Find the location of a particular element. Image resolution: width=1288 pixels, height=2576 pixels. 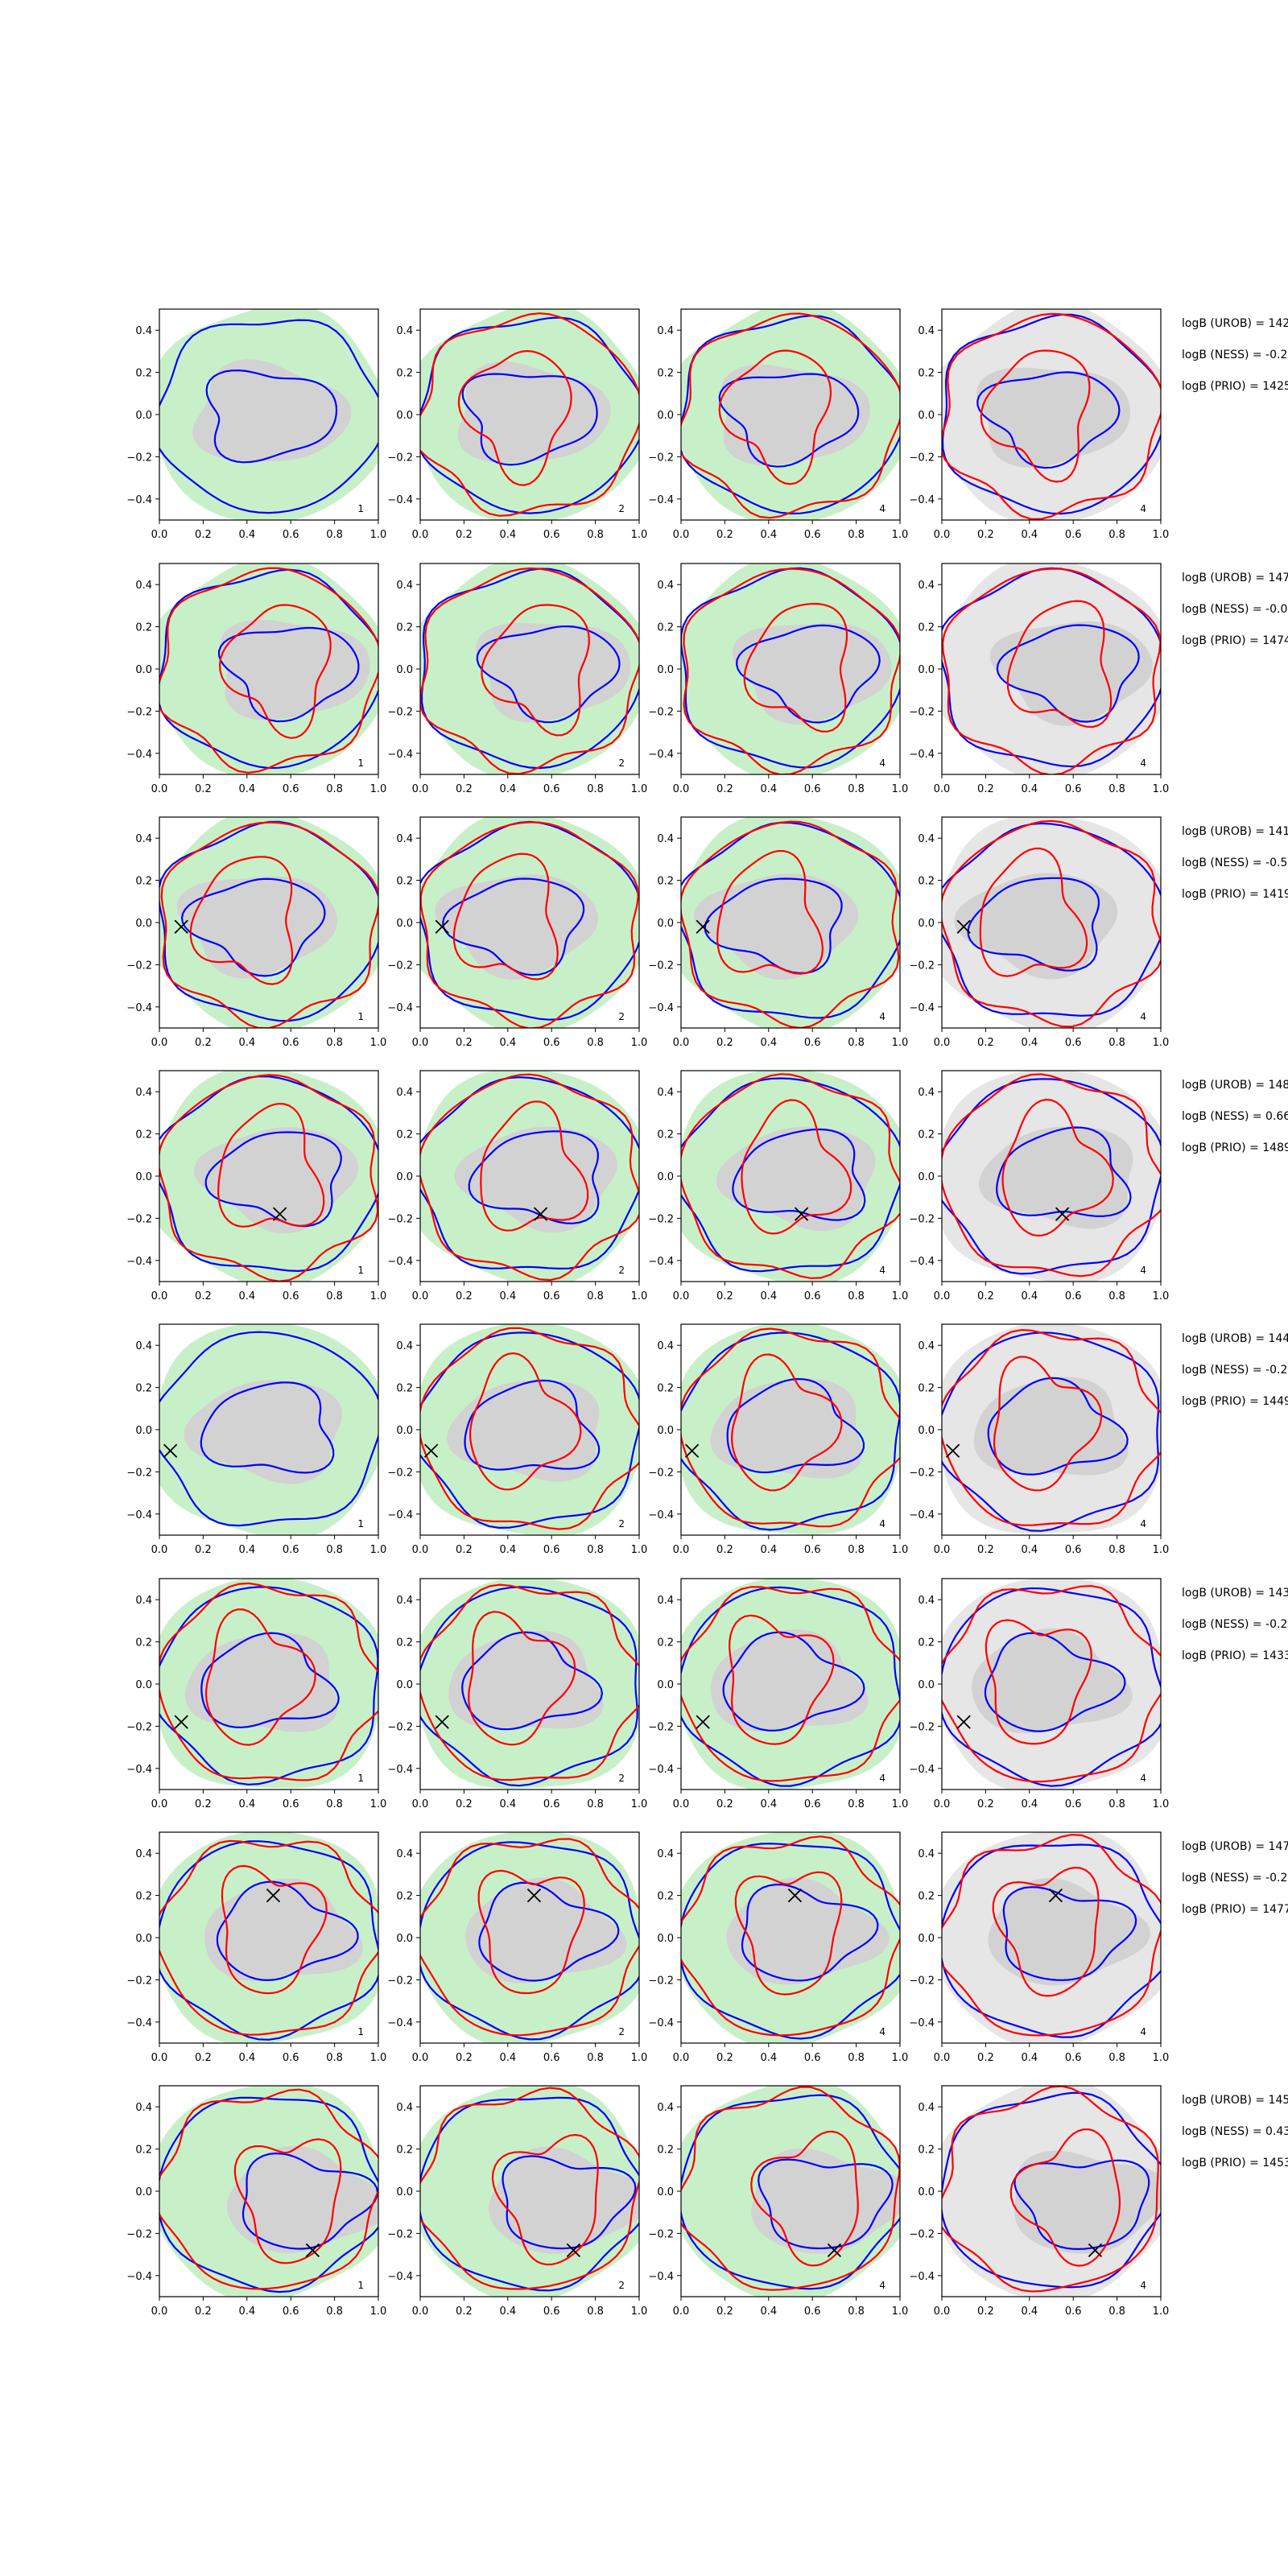

panel-r4-c3: 4 0.0 0.2 0.4 0.6 0.8 1.0 0.4 0.2 0.0 −0.2 −0.4 is located at coordinates (778, 1186).